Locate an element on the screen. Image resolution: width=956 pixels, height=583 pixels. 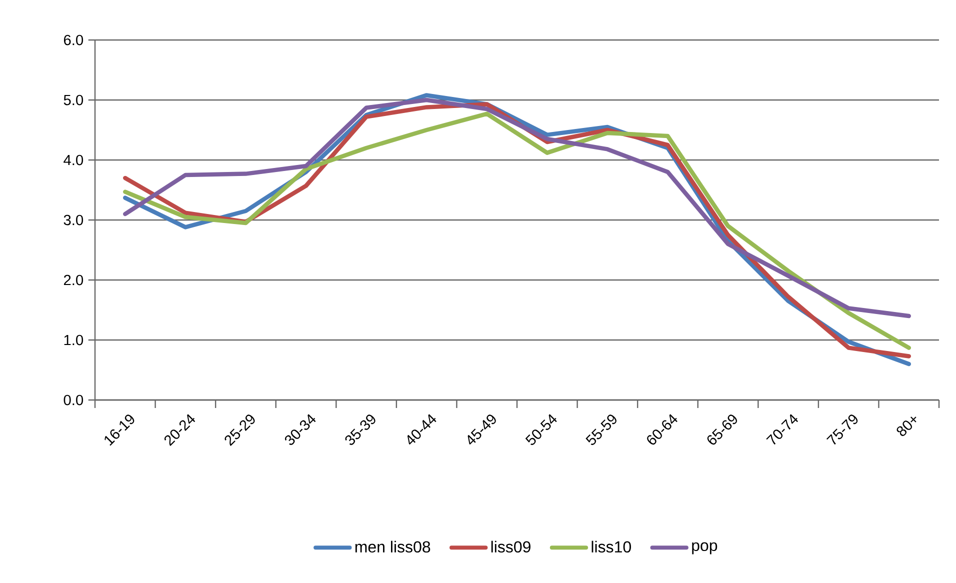
y-tick-label: 3.0 is located at coordinates (74, 220).